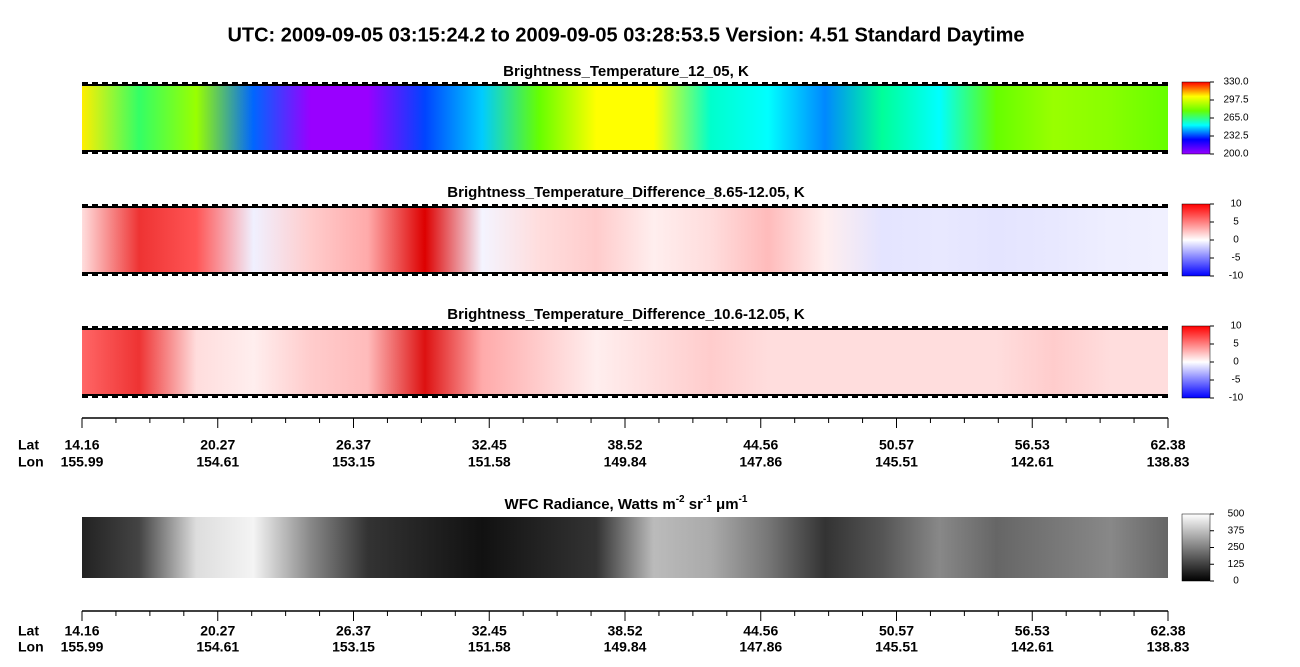  Describe the element at coordinates (725, 504) in the screenshot. I see `title-part: μm` at that location.